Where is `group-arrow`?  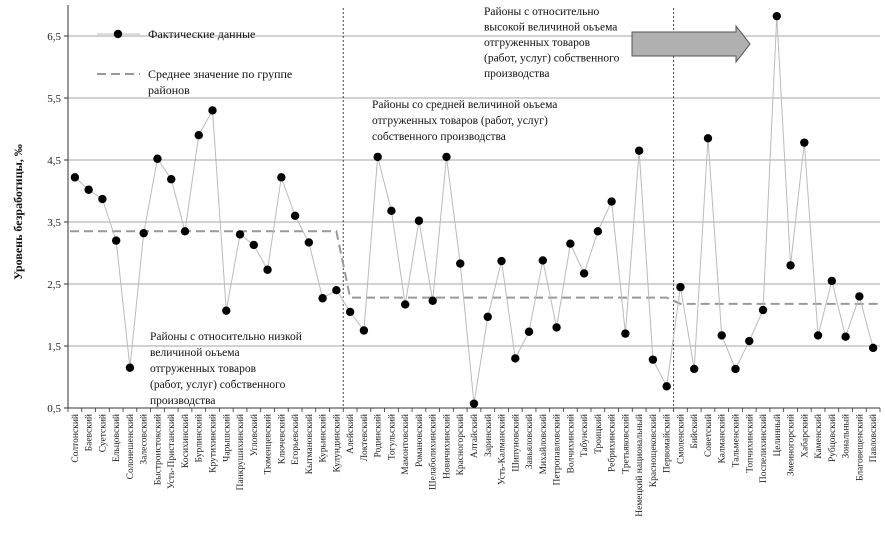
group-arrow is located at coordinates (691, 44).